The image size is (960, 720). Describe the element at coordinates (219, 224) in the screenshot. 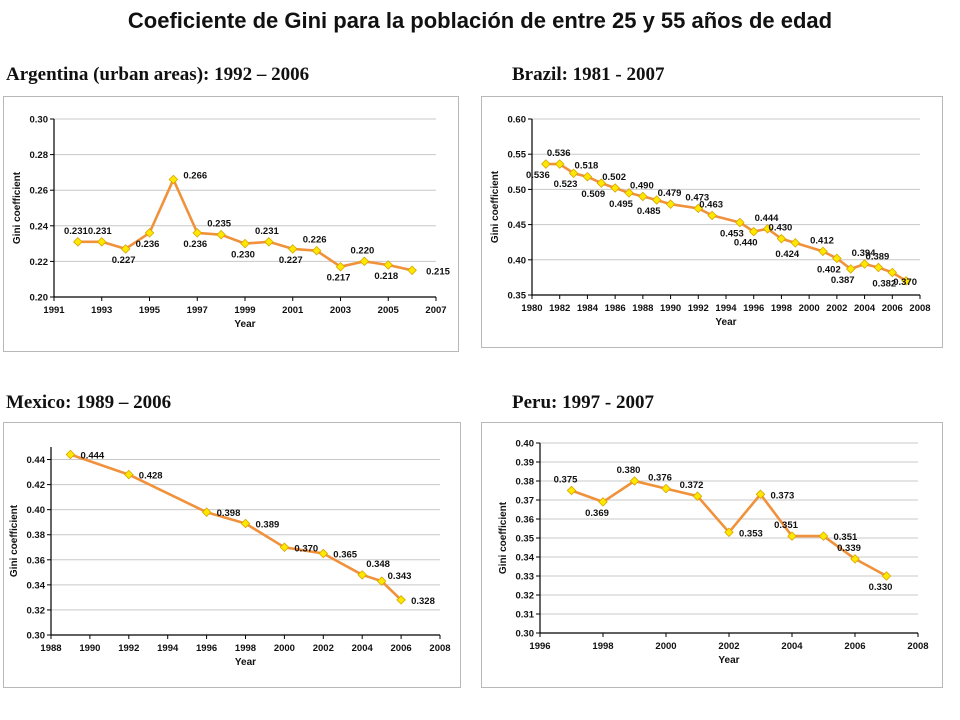

I see `data-label: 0.235` at that location.